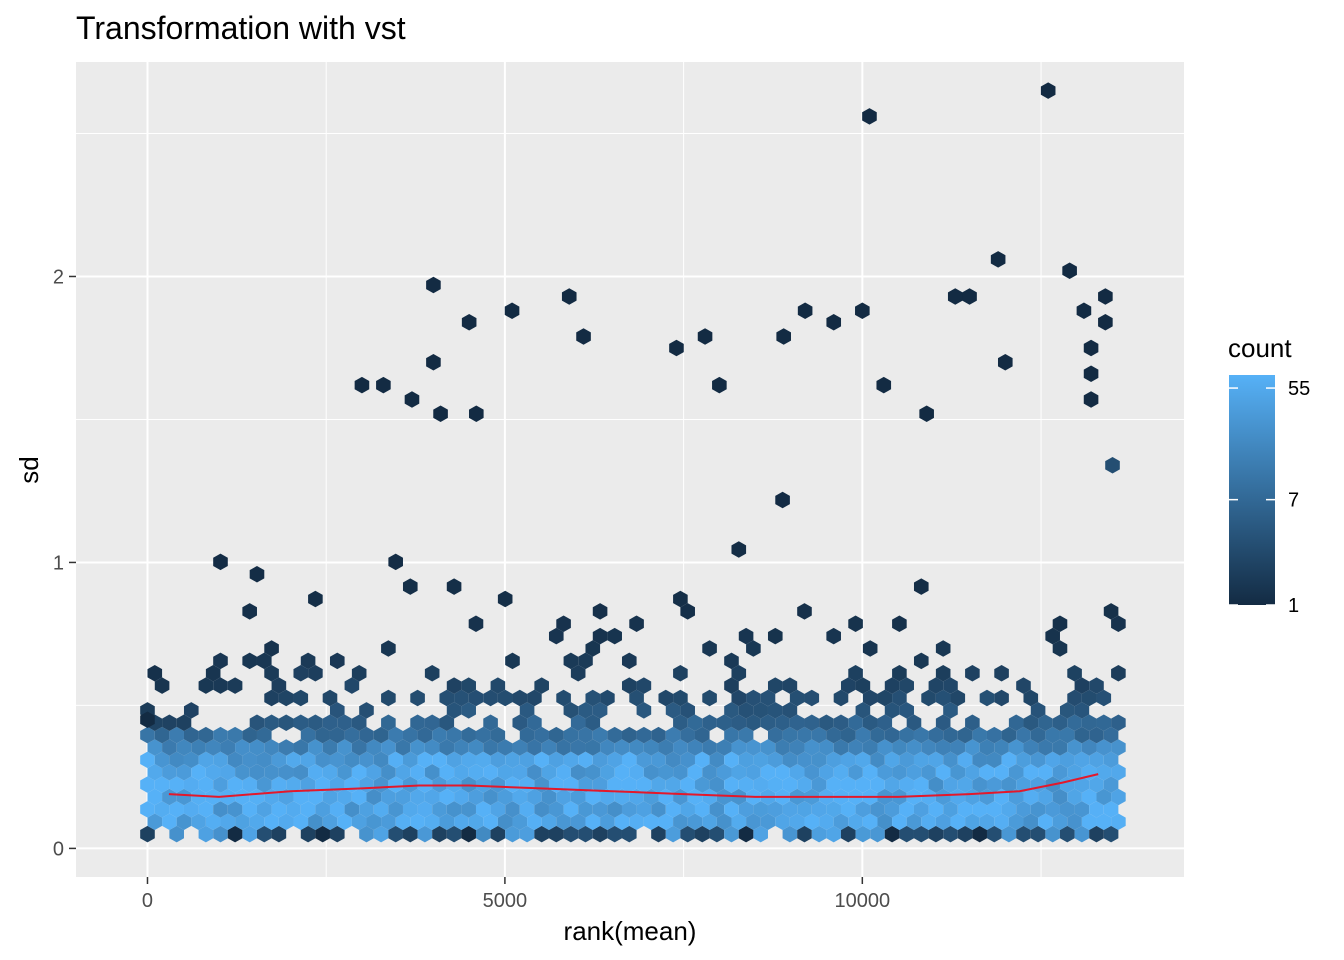 The image size is (1344, 960). What do you see at coordinates (58, 563) in the screenshot?
I see `y-tick-label: 1` at bounding box center [58, 563].